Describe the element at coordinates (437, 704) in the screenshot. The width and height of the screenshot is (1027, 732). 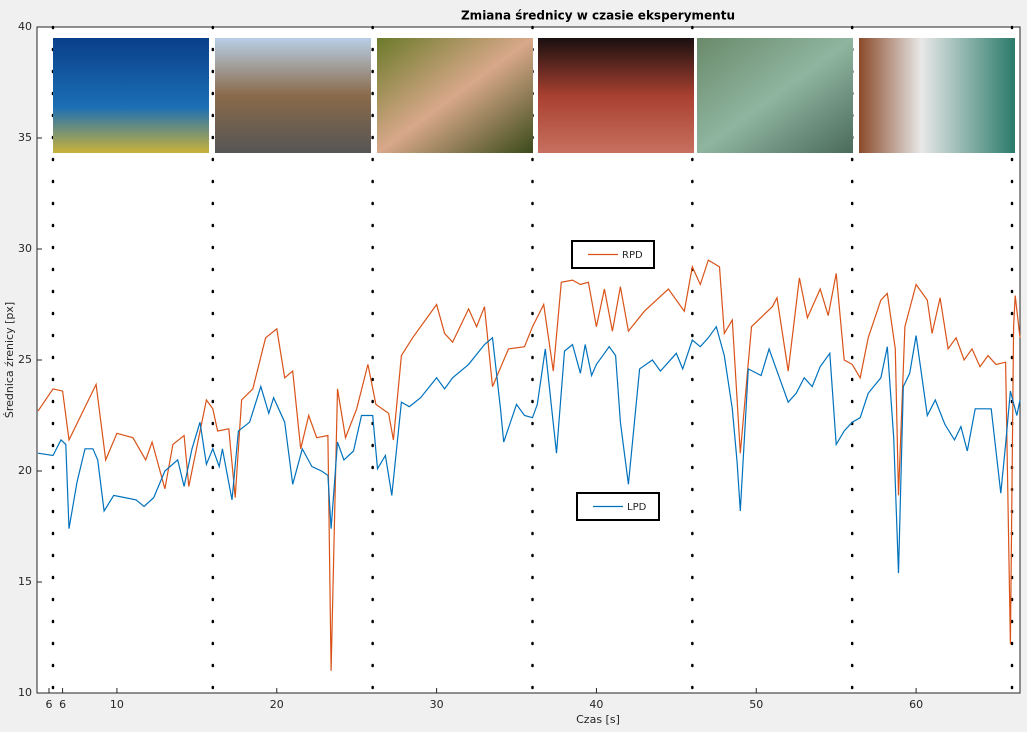
I see `x-tick-label: 30` at that location.